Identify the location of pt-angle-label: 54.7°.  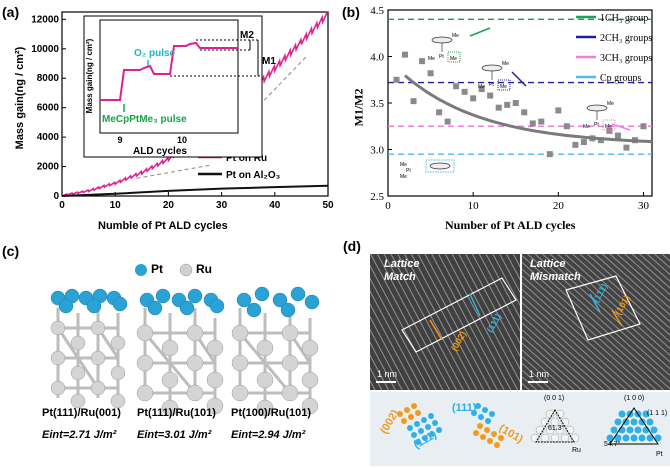
(612, 444).